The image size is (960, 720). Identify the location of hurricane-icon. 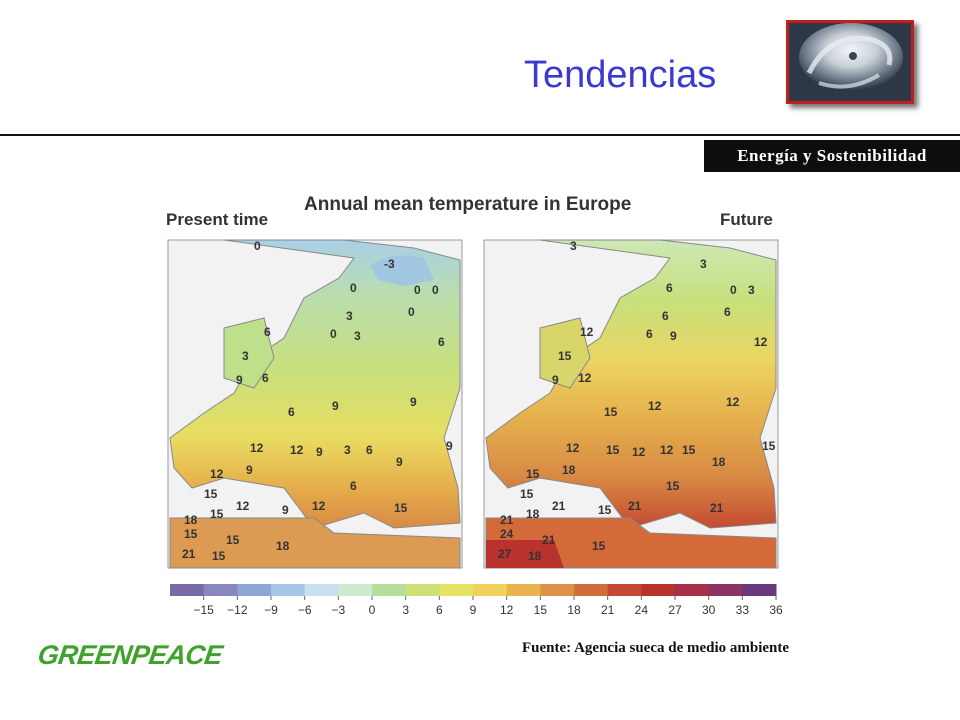
(850, 62).